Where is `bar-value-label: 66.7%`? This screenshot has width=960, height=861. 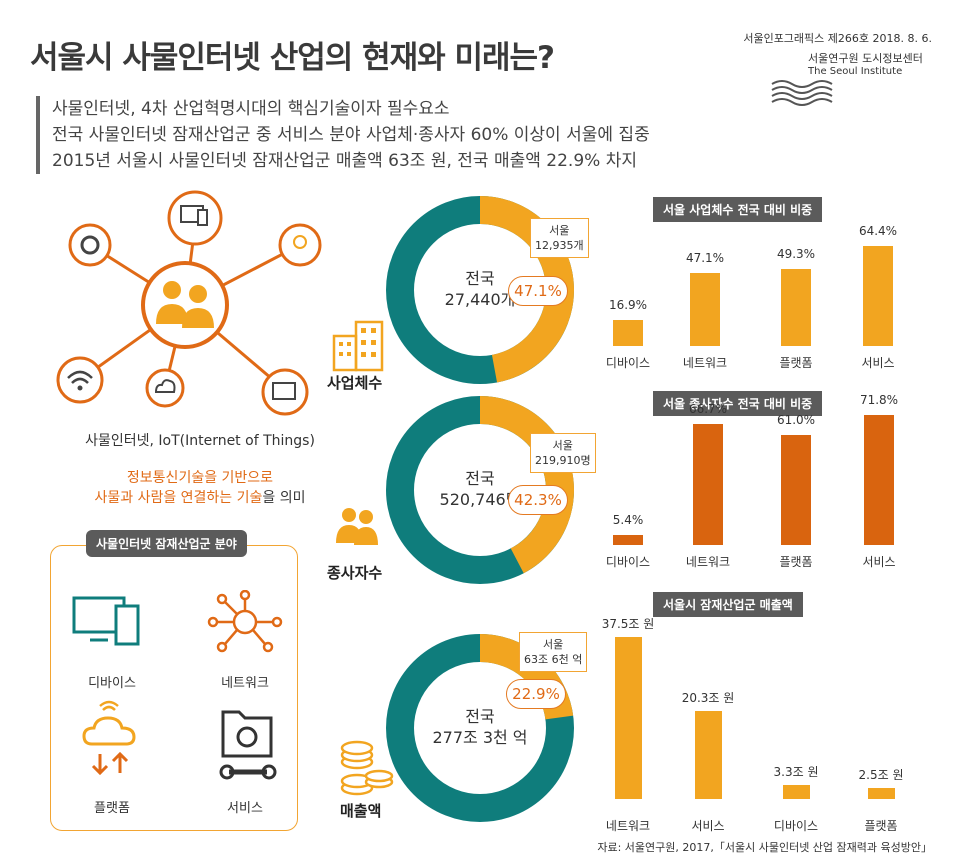
bar-value-label: 66.7% is located at coordinates (708, 409).